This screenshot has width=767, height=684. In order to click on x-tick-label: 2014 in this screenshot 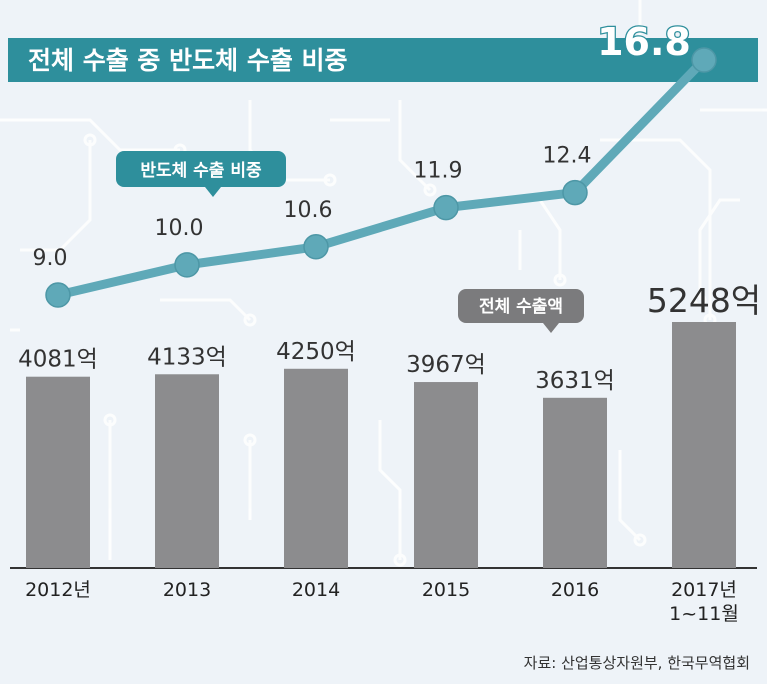, I will do `click(316, 590)`.